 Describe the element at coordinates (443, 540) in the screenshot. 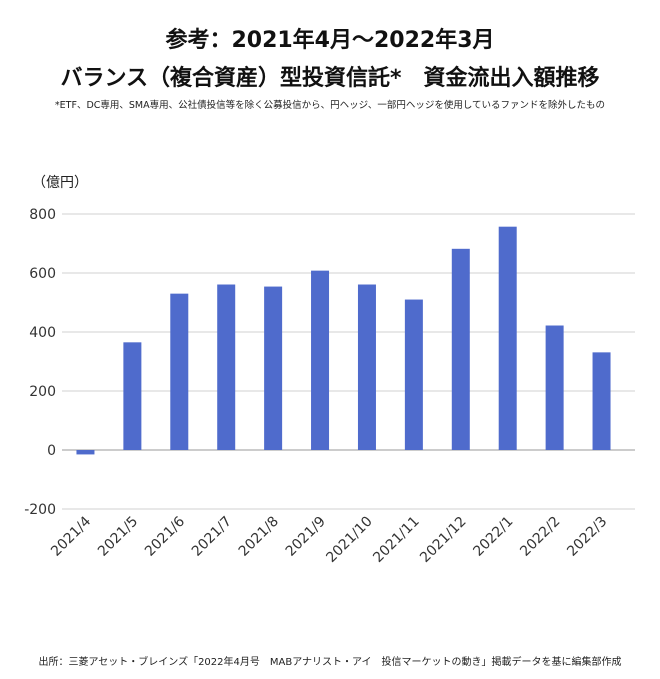

I see `x-tick-label: 2021/12` at that location.